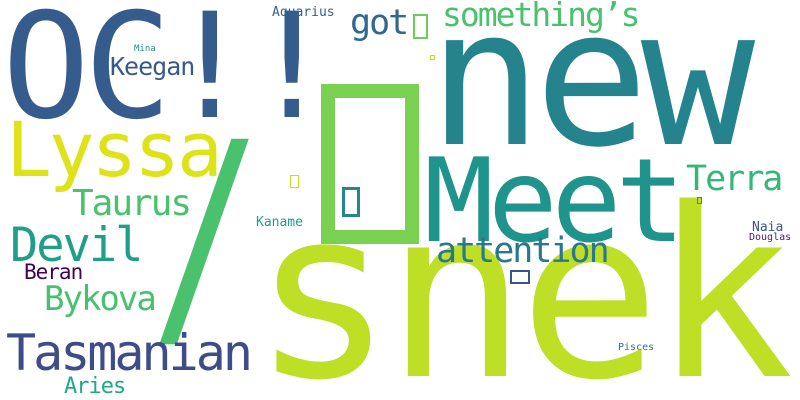 This screenshot has height=400, width=800. I want to click on missing-glyph-box-yellow, so click(294, 181).